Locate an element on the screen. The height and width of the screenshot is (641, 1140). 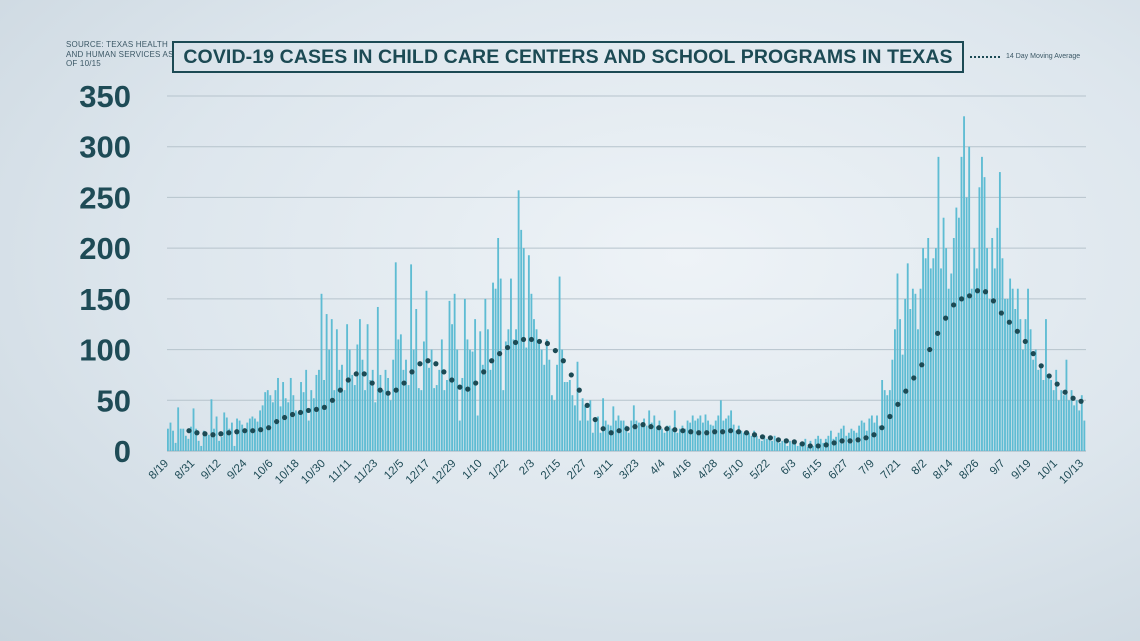
x-tick-label: 8/26 is located at coordinates (969, 470).